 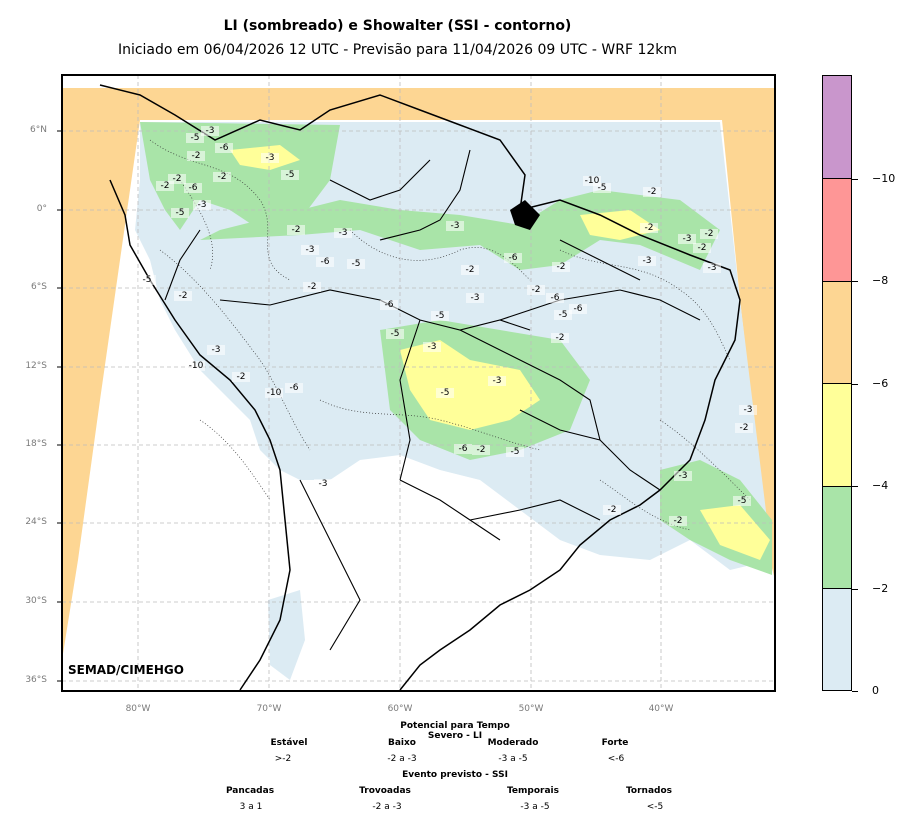 I want to click on legend-event-value-1: -2 a -3, so click(x=387, y=807).